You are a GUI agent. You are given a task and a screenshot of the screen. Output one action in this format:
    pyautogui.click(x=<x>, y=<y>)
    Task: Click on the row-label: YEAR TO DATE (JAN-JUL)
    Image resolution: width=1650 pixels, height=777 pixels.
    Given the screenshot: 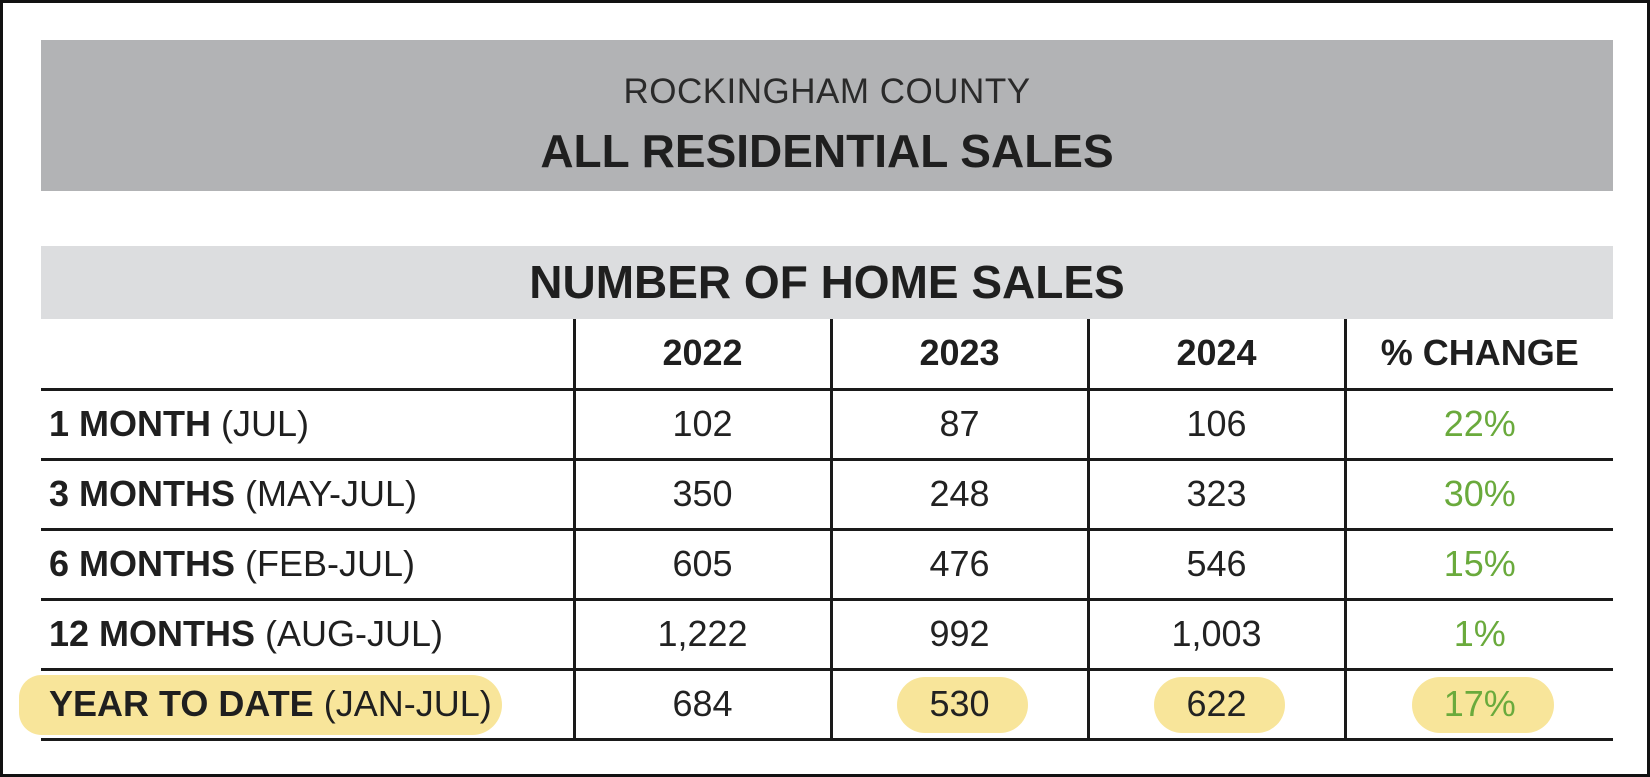 What is the action you would take?
    pyautogui.click(x=296, y=705)
    